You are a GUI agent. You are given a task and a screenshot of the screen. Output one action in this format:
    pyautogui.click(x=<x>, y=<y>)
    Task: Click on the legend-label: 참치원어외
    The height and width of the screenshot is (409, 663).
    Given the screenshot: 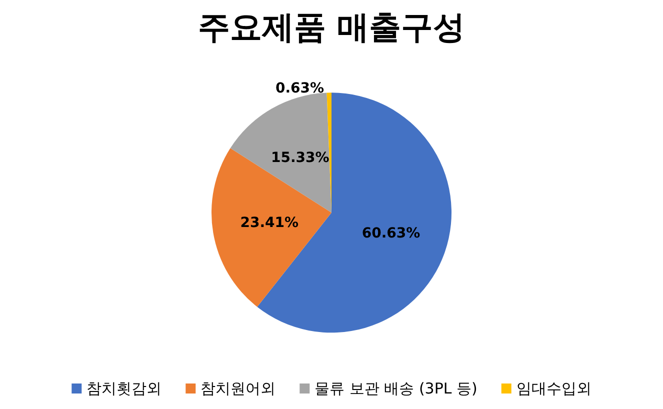 What is the action you would take?
    pyautogui.click(x=238, y=389)
    